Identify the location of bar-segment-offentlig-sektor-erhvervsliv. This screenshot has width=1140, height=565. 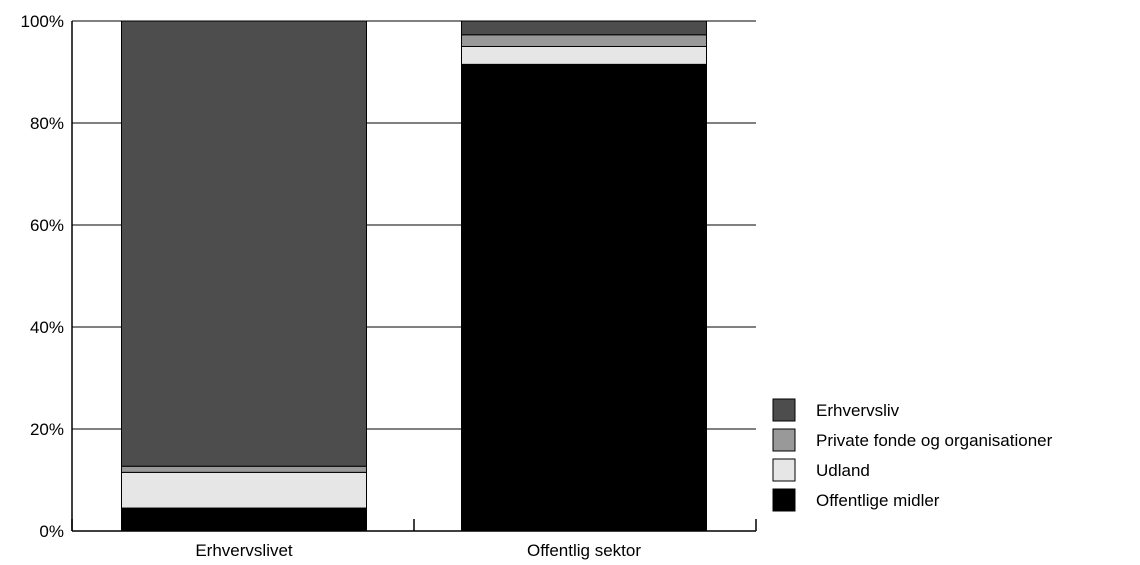
(584, 28).